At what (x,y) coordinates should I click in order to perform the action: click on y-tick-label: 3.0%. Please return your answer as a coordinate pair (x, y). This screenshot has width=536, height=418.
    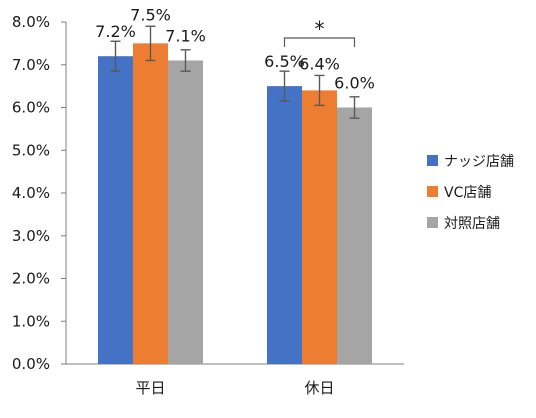
    Looking at the image, I should click on (31, 236).